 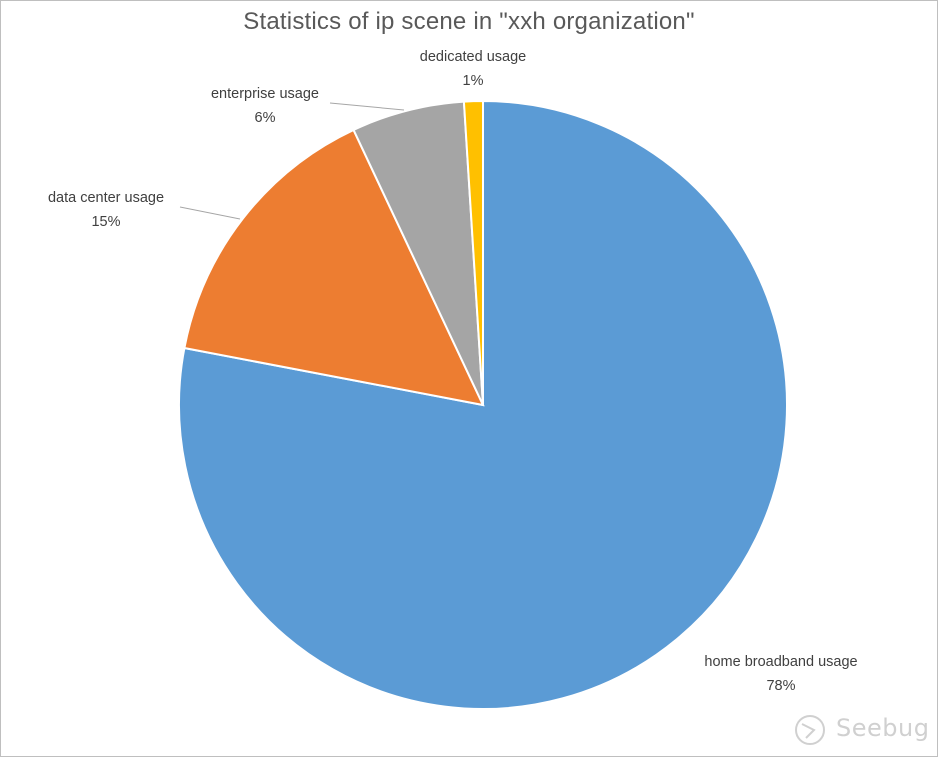 What do you see at coordinates (292, 161) in the screenshot?
I see `leader-lines` at bounding box center [292, 161].